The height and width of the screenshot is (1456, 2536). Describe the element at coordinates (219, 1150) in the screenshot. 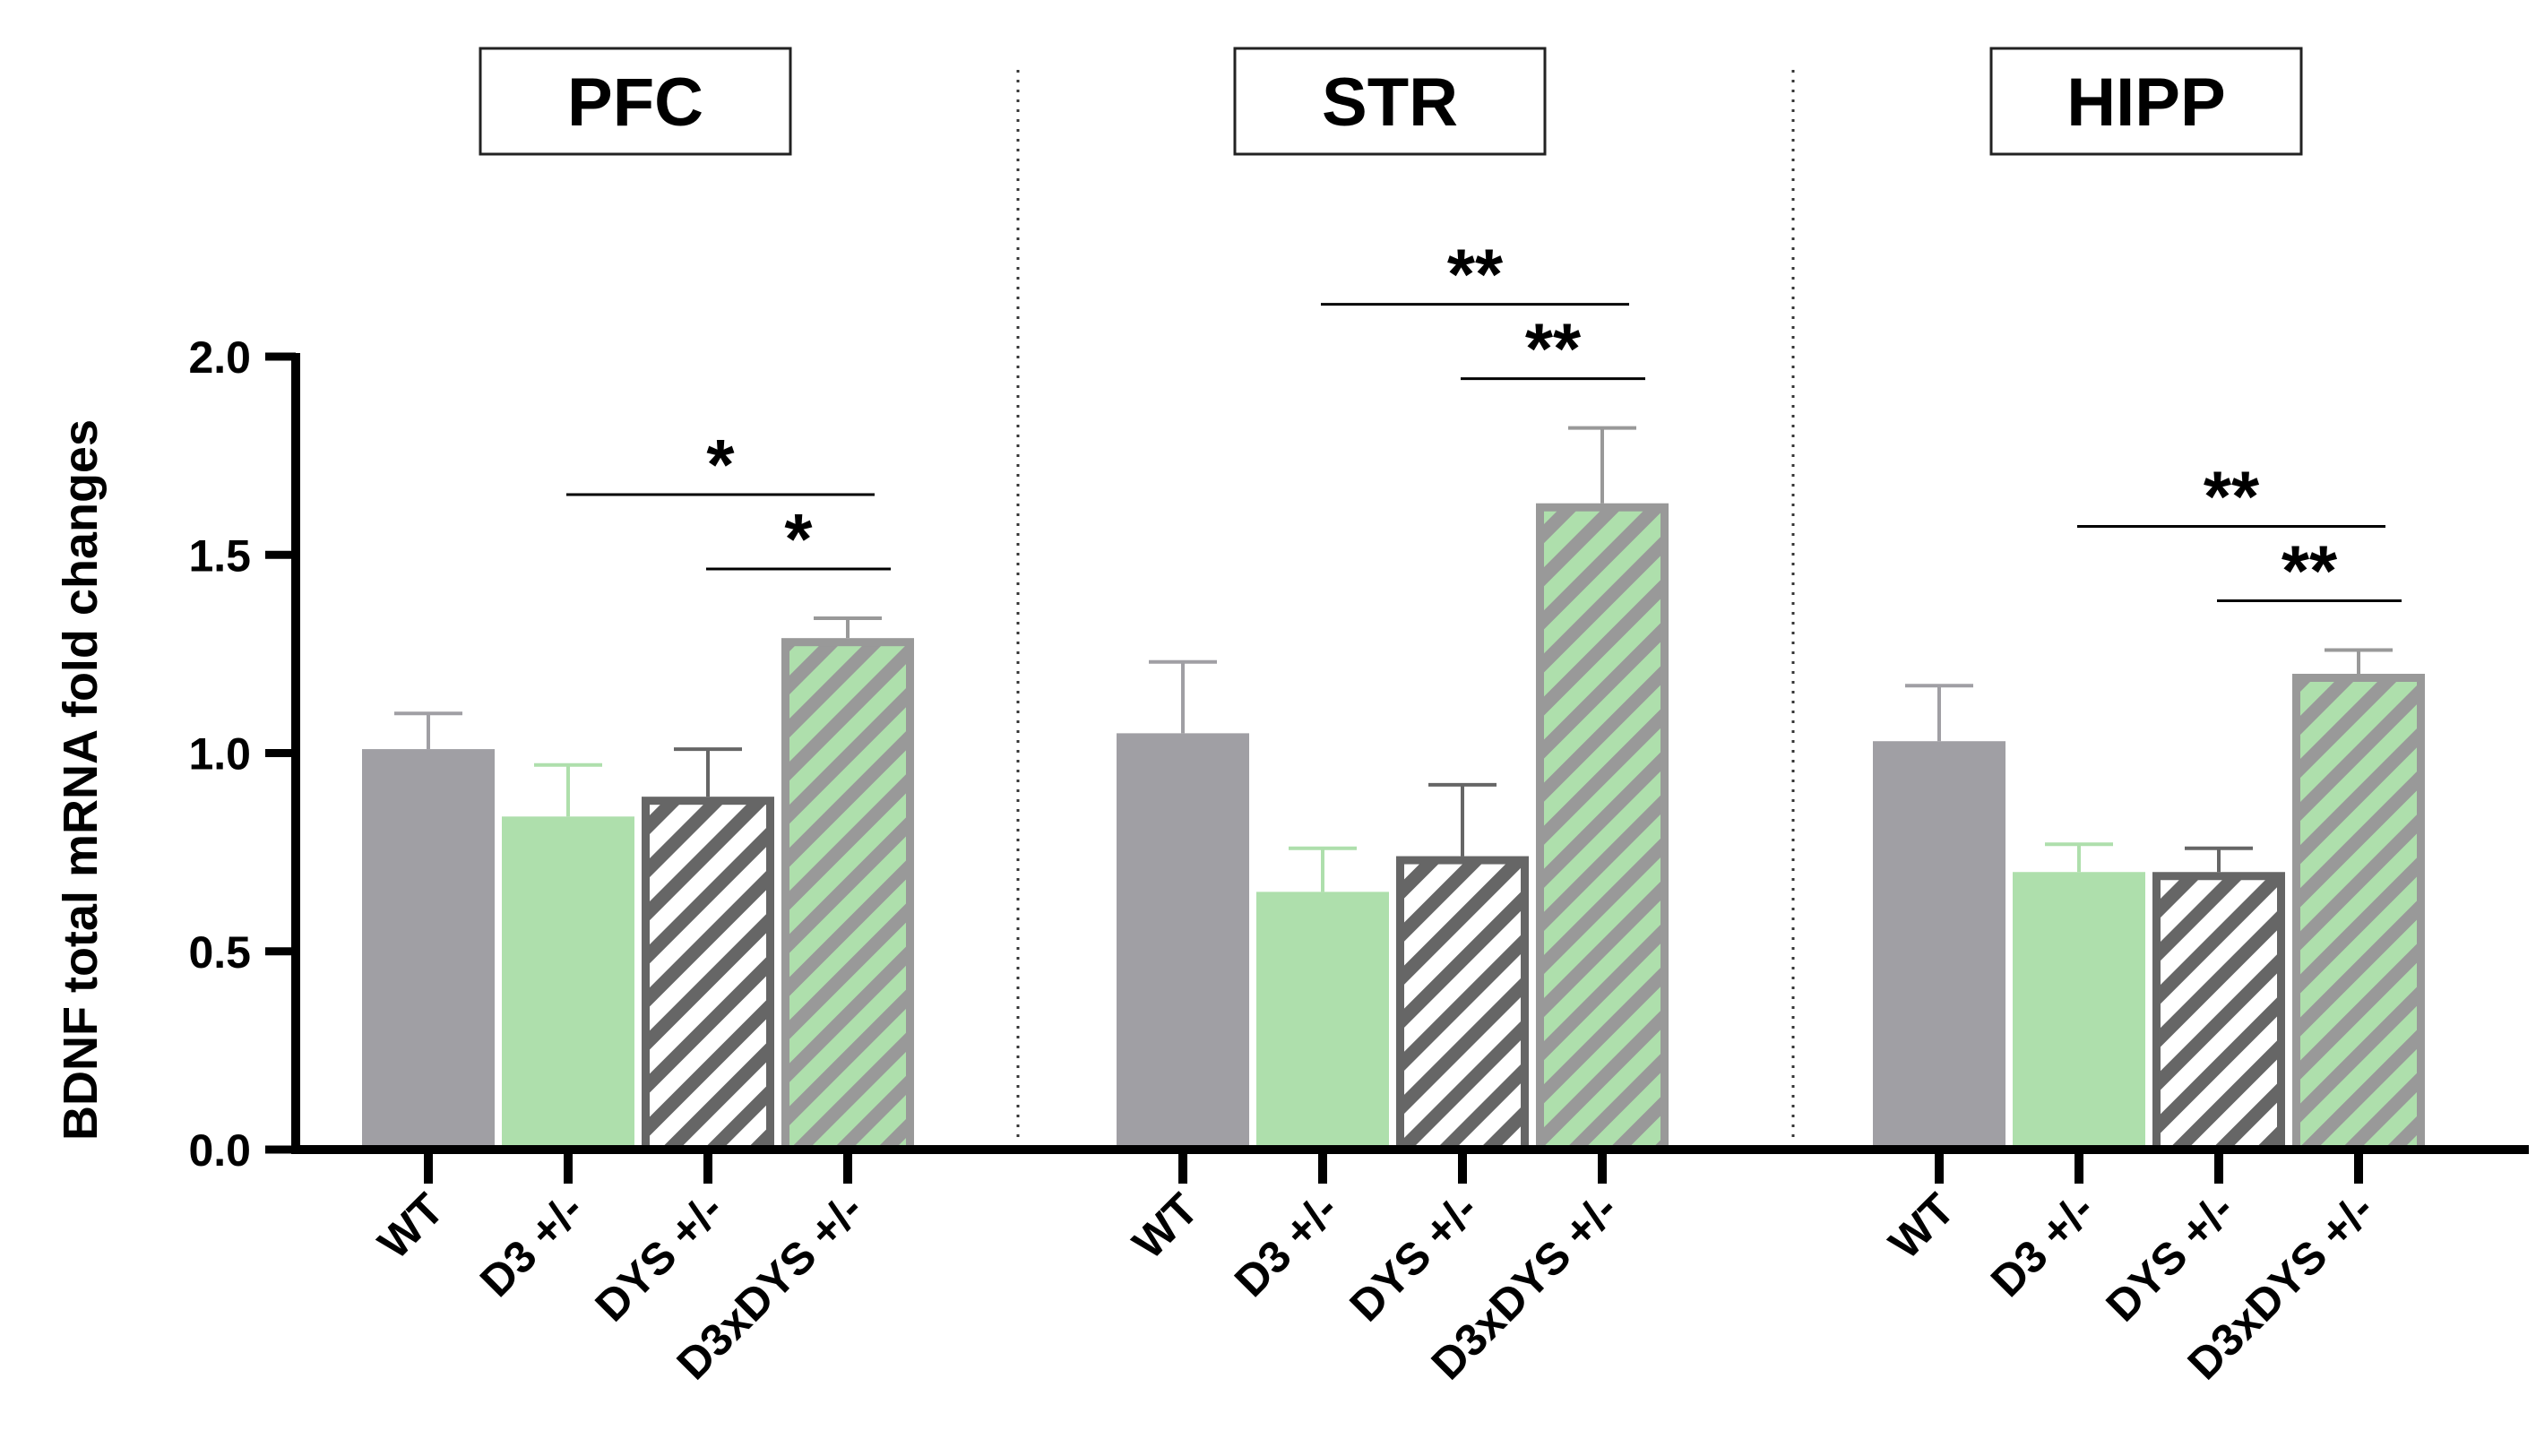

I see `y-tick-label: 0.0` at that location.